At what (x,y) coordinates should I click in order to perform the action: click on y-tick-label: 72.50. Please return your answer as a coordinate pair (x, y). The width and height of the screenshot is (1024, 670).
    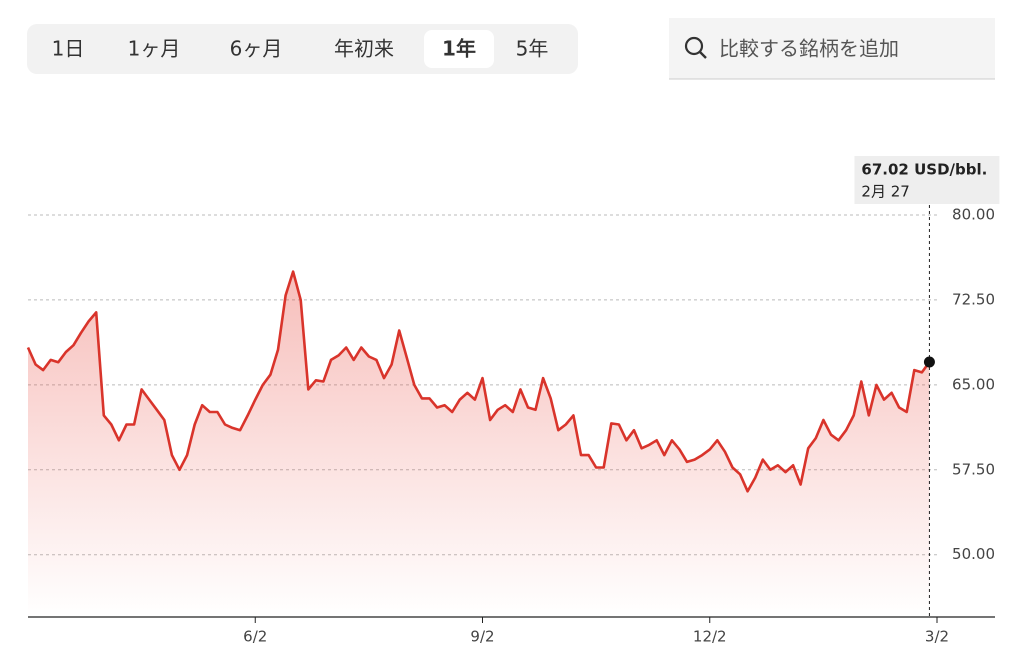
    Looking at the image, I should click on (973, 299).